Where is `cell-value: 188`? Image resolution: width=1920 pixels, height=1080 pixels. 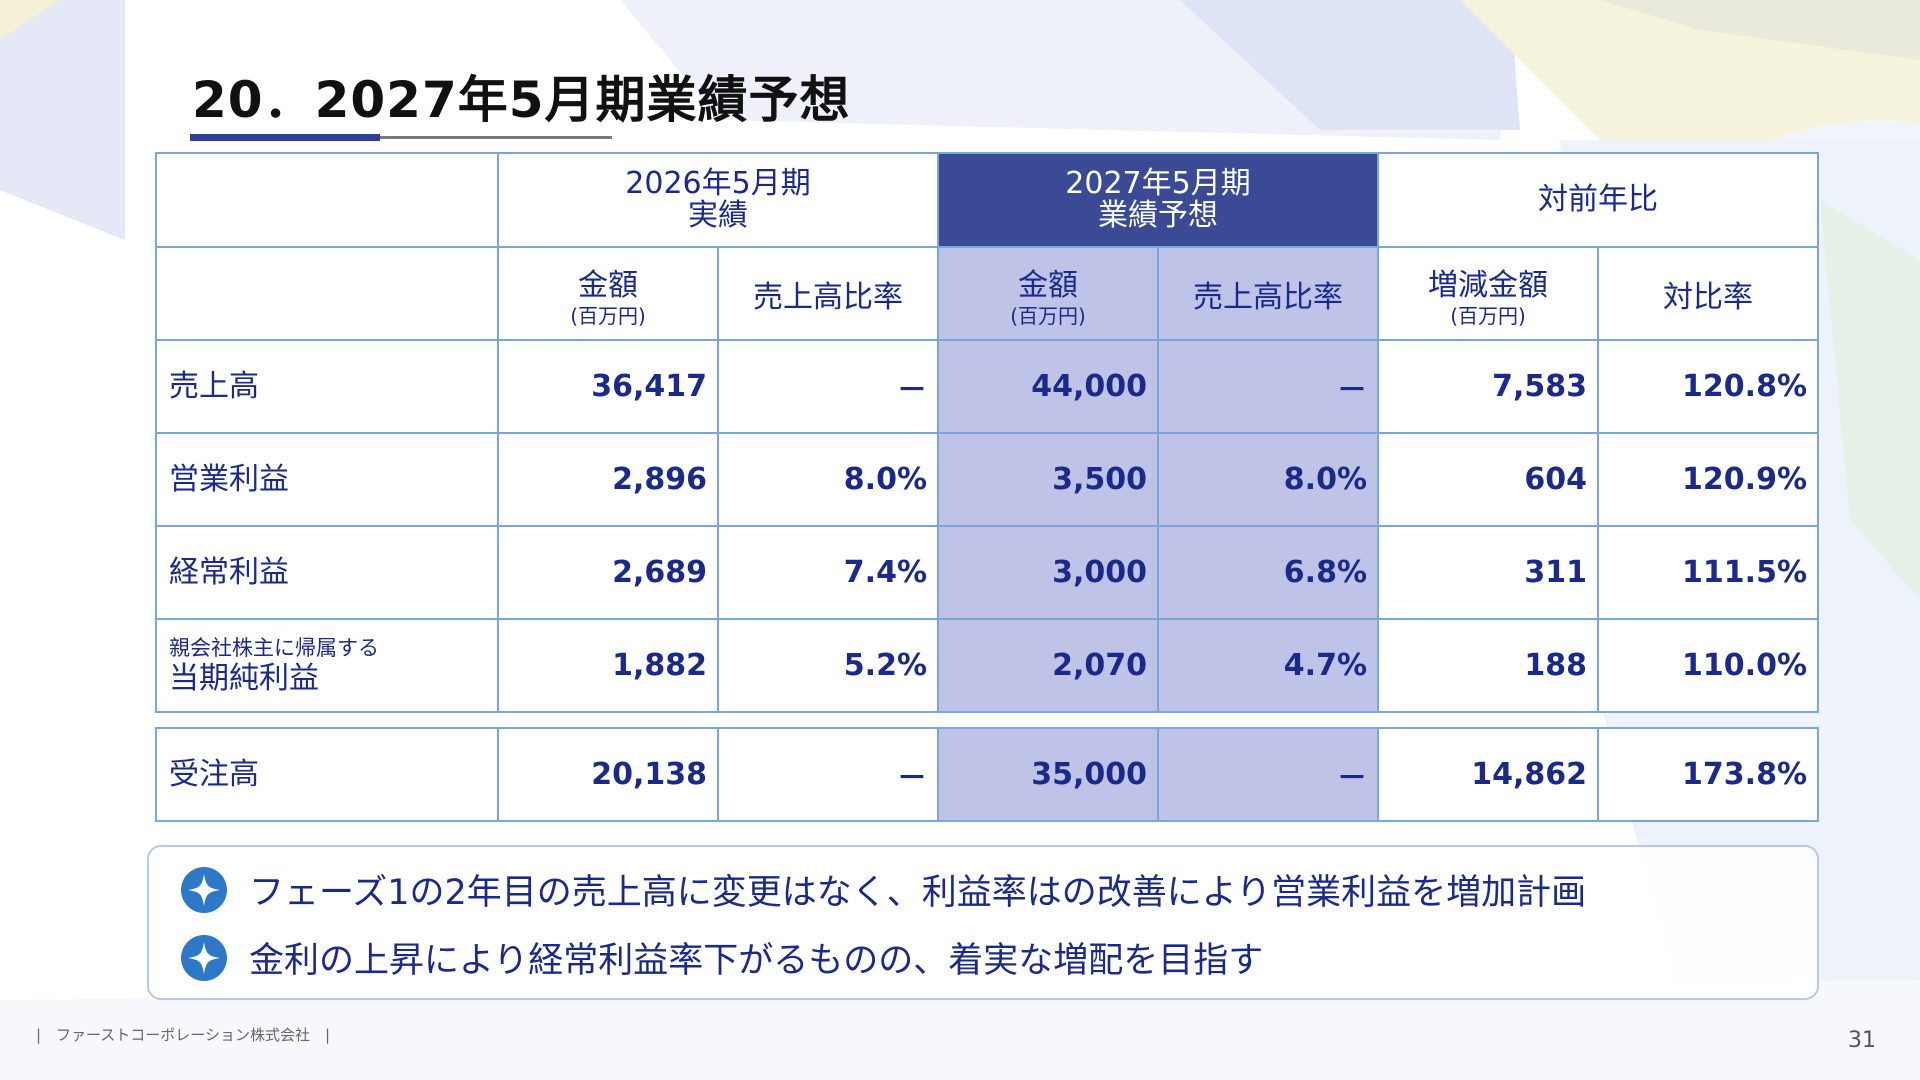
cell-value: 188 is located at coordinates (1488, 665).